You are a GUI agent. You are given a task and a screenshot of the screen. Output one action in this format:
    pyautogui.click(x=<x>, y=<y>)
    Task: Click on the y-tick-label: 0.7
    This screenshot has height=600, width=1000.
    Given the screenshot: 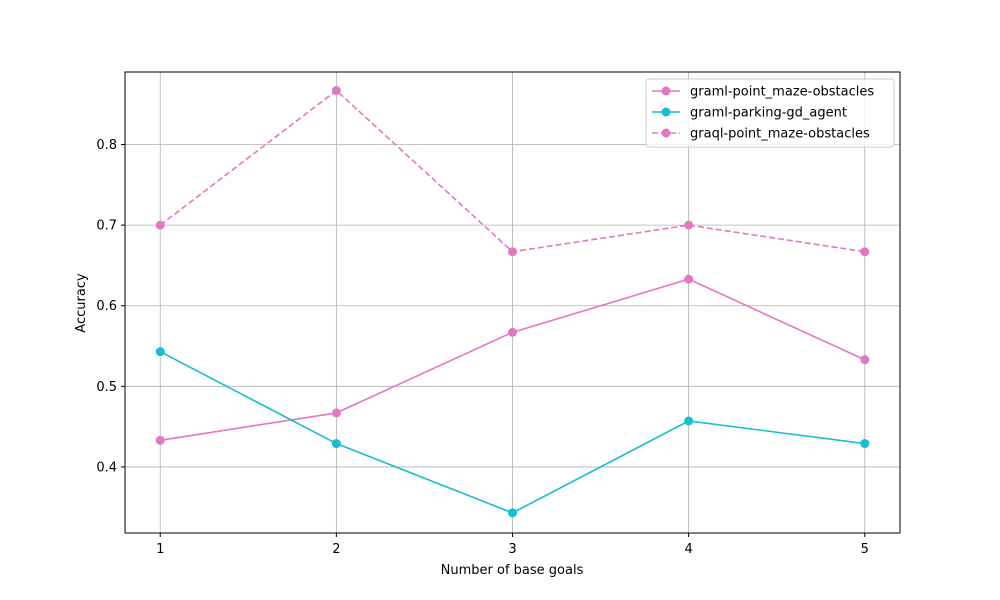 What is the action you would take?
    pyautogui.click(x=106, y=226)
    